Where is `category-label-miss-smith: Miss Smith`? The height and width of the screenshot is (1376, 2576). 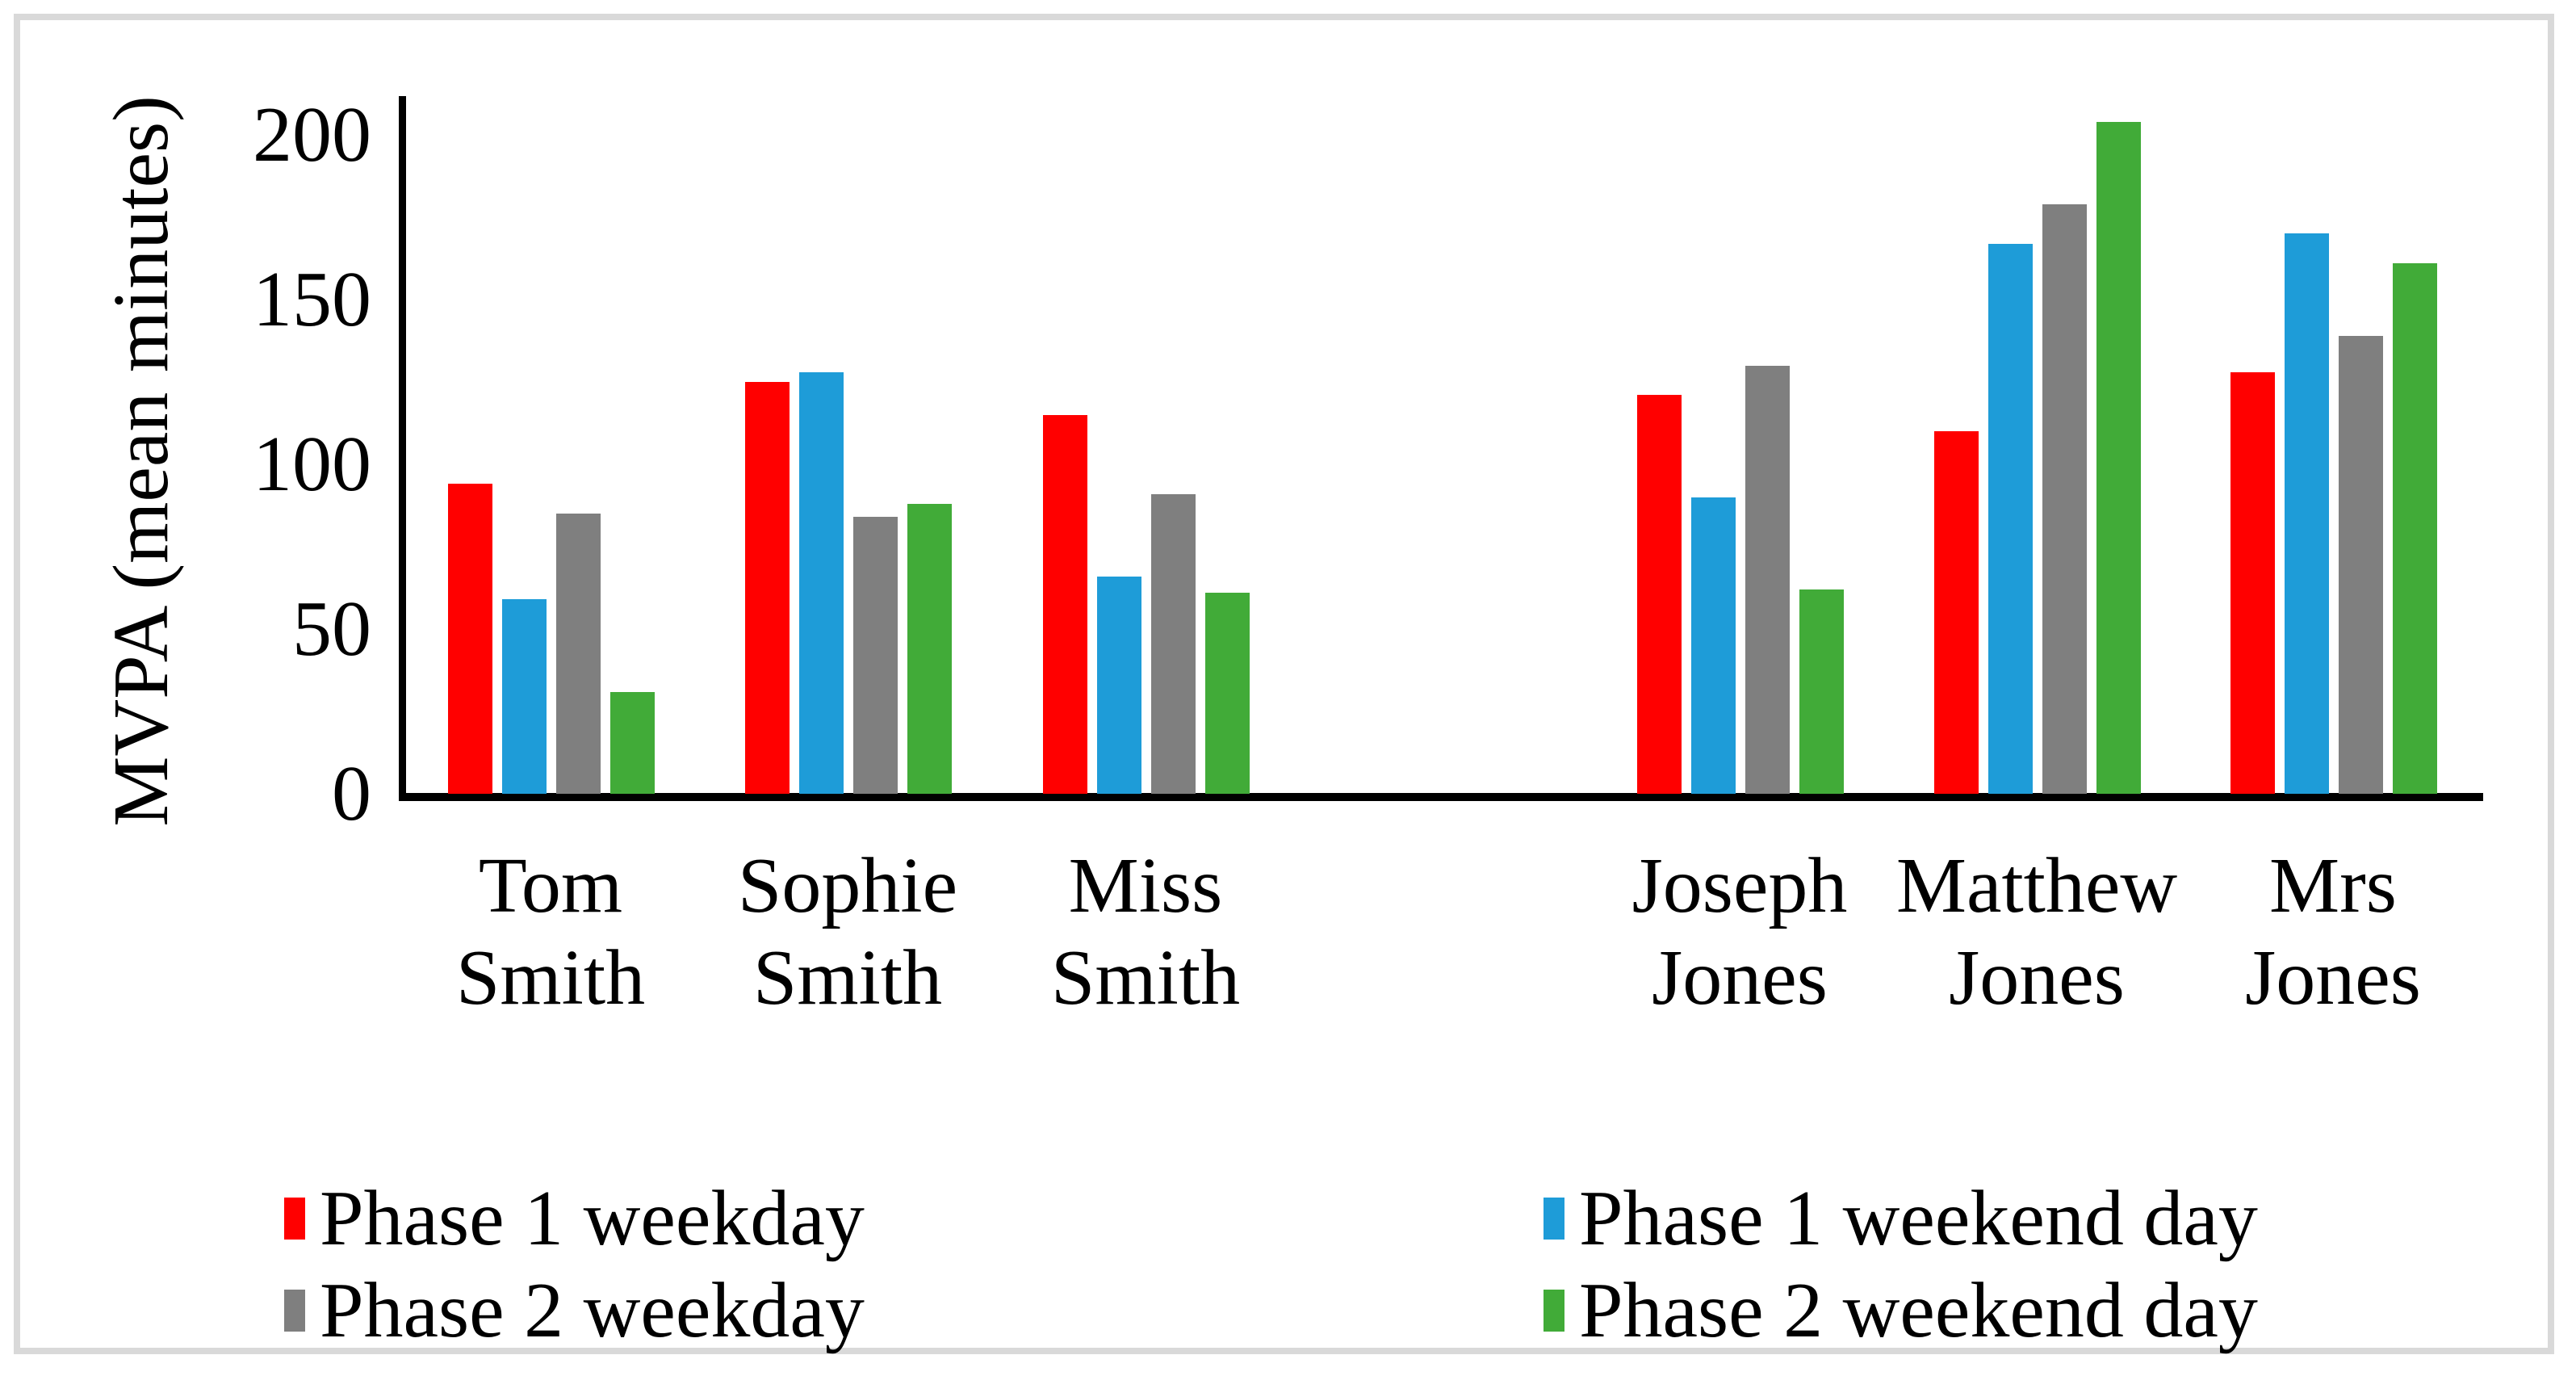 category-label-miss-smith: Miss Smith is located at coordinates (1145, 932).